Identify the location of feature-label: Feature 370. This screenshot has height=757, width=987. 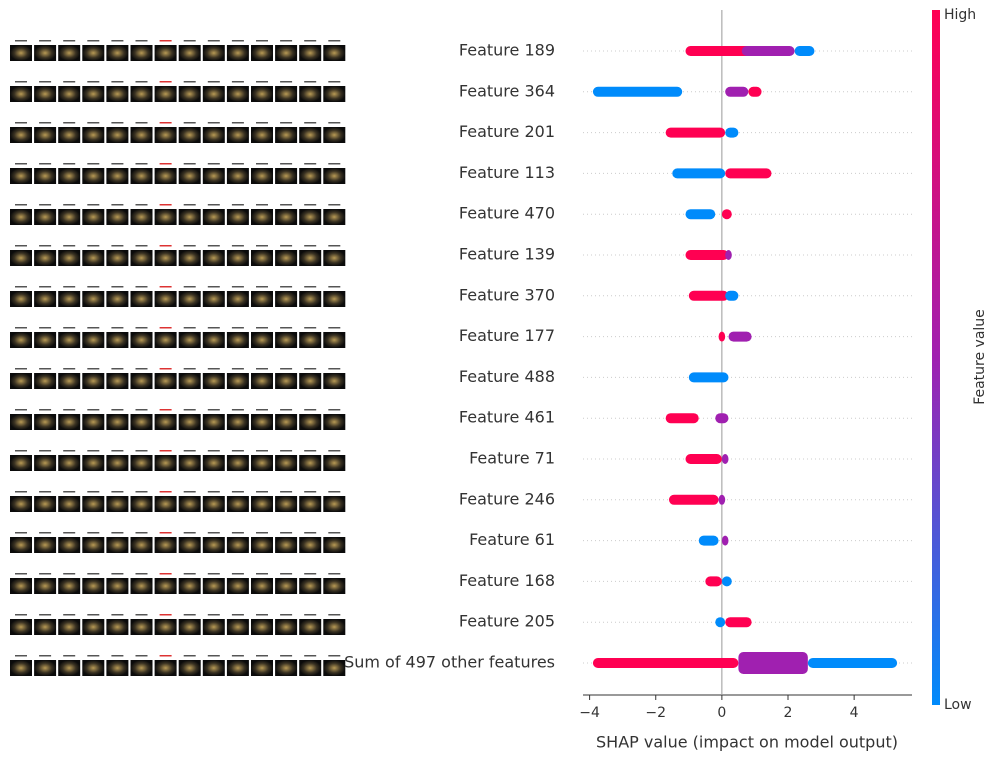
(507, 294).